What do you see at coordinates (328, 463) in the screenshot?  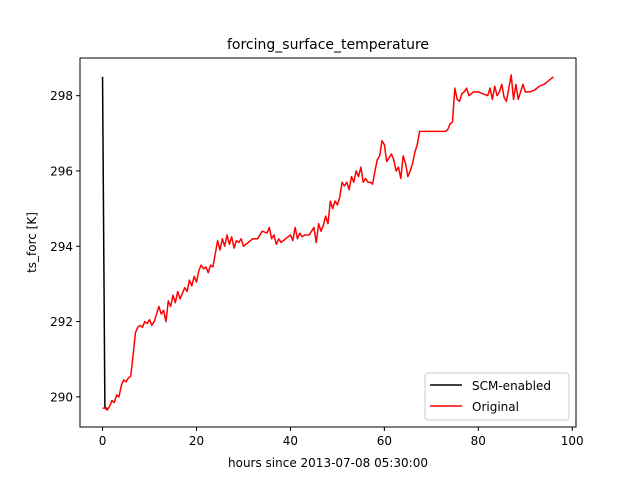 I see `x-axis-label: hours since 2013-07-08 05:30:00` at bounding box center [328, 463].